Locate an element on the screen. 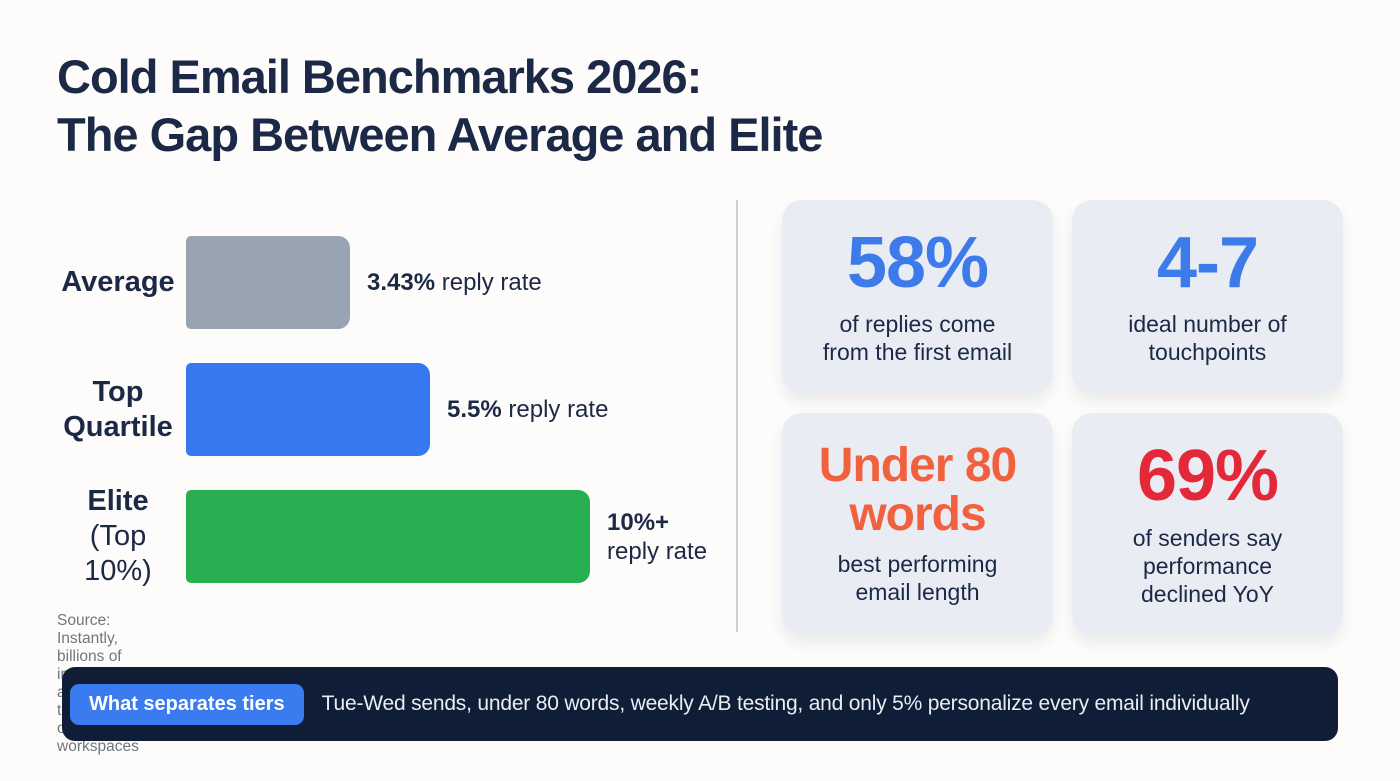 This screenshot has height=781, width=1400. bar-label: Average is located at coordinates (118, 282).